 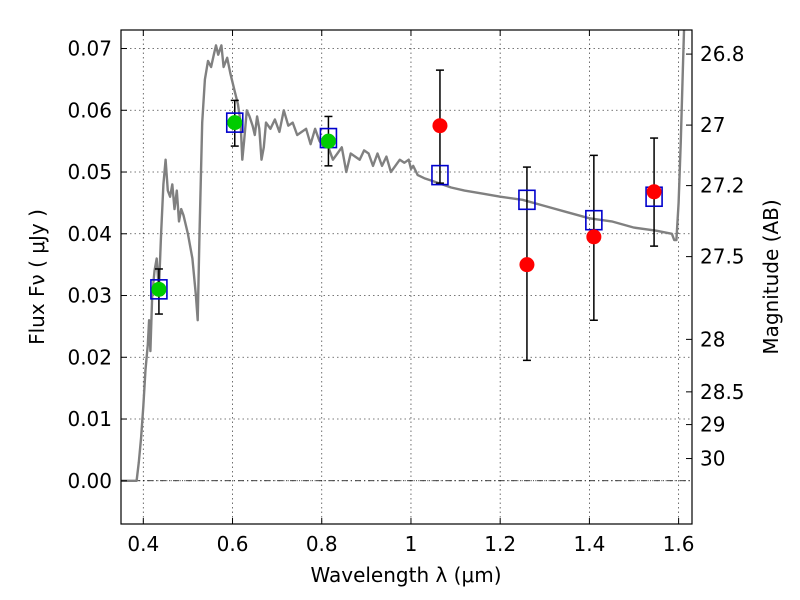 I want to click on y-tick-label: 0.05, so click(x=89, y=172).